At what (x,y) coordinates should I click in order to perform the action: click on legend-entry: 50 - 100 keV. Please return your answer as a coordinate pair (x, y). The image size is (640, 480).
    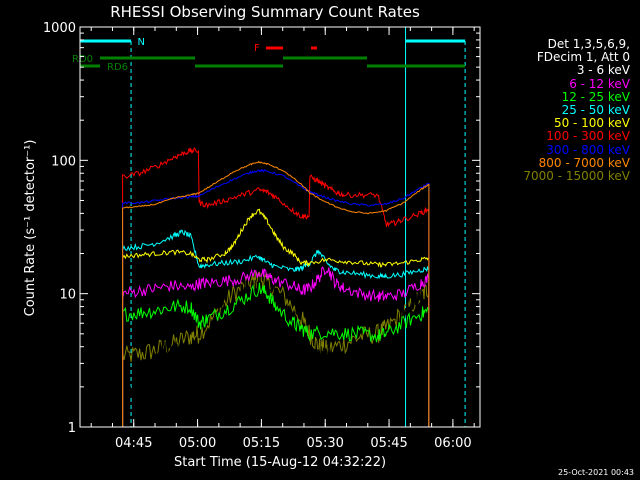
    Looking at the image, I should click on (591, 123).